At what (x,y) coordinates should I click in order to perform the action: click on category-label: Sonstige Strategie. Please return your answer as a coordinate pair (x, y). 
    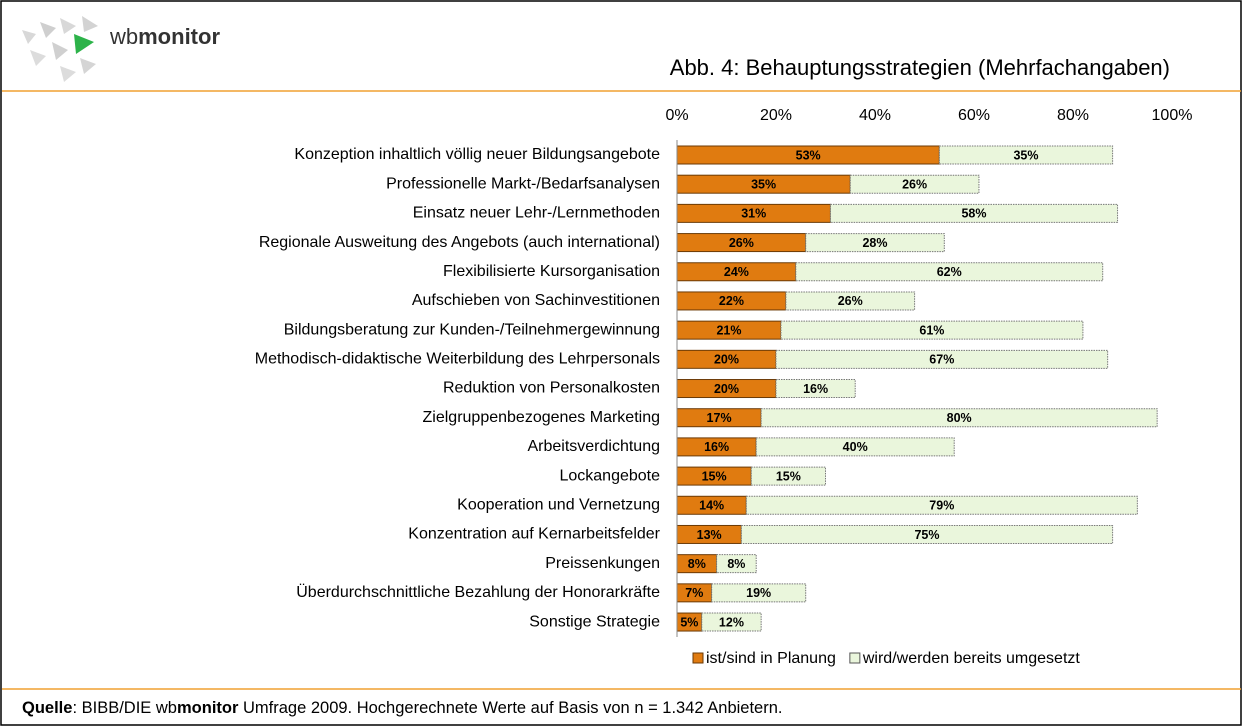
    Looking at the image, I should click on (594, 621).